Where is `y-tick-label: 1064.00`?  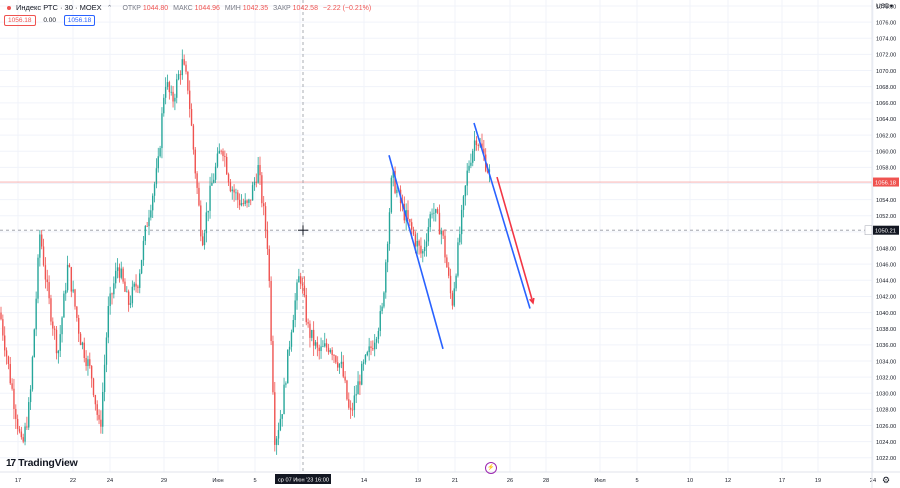 y-tick-label: 1064.00 is located at coordinates (886, 120).